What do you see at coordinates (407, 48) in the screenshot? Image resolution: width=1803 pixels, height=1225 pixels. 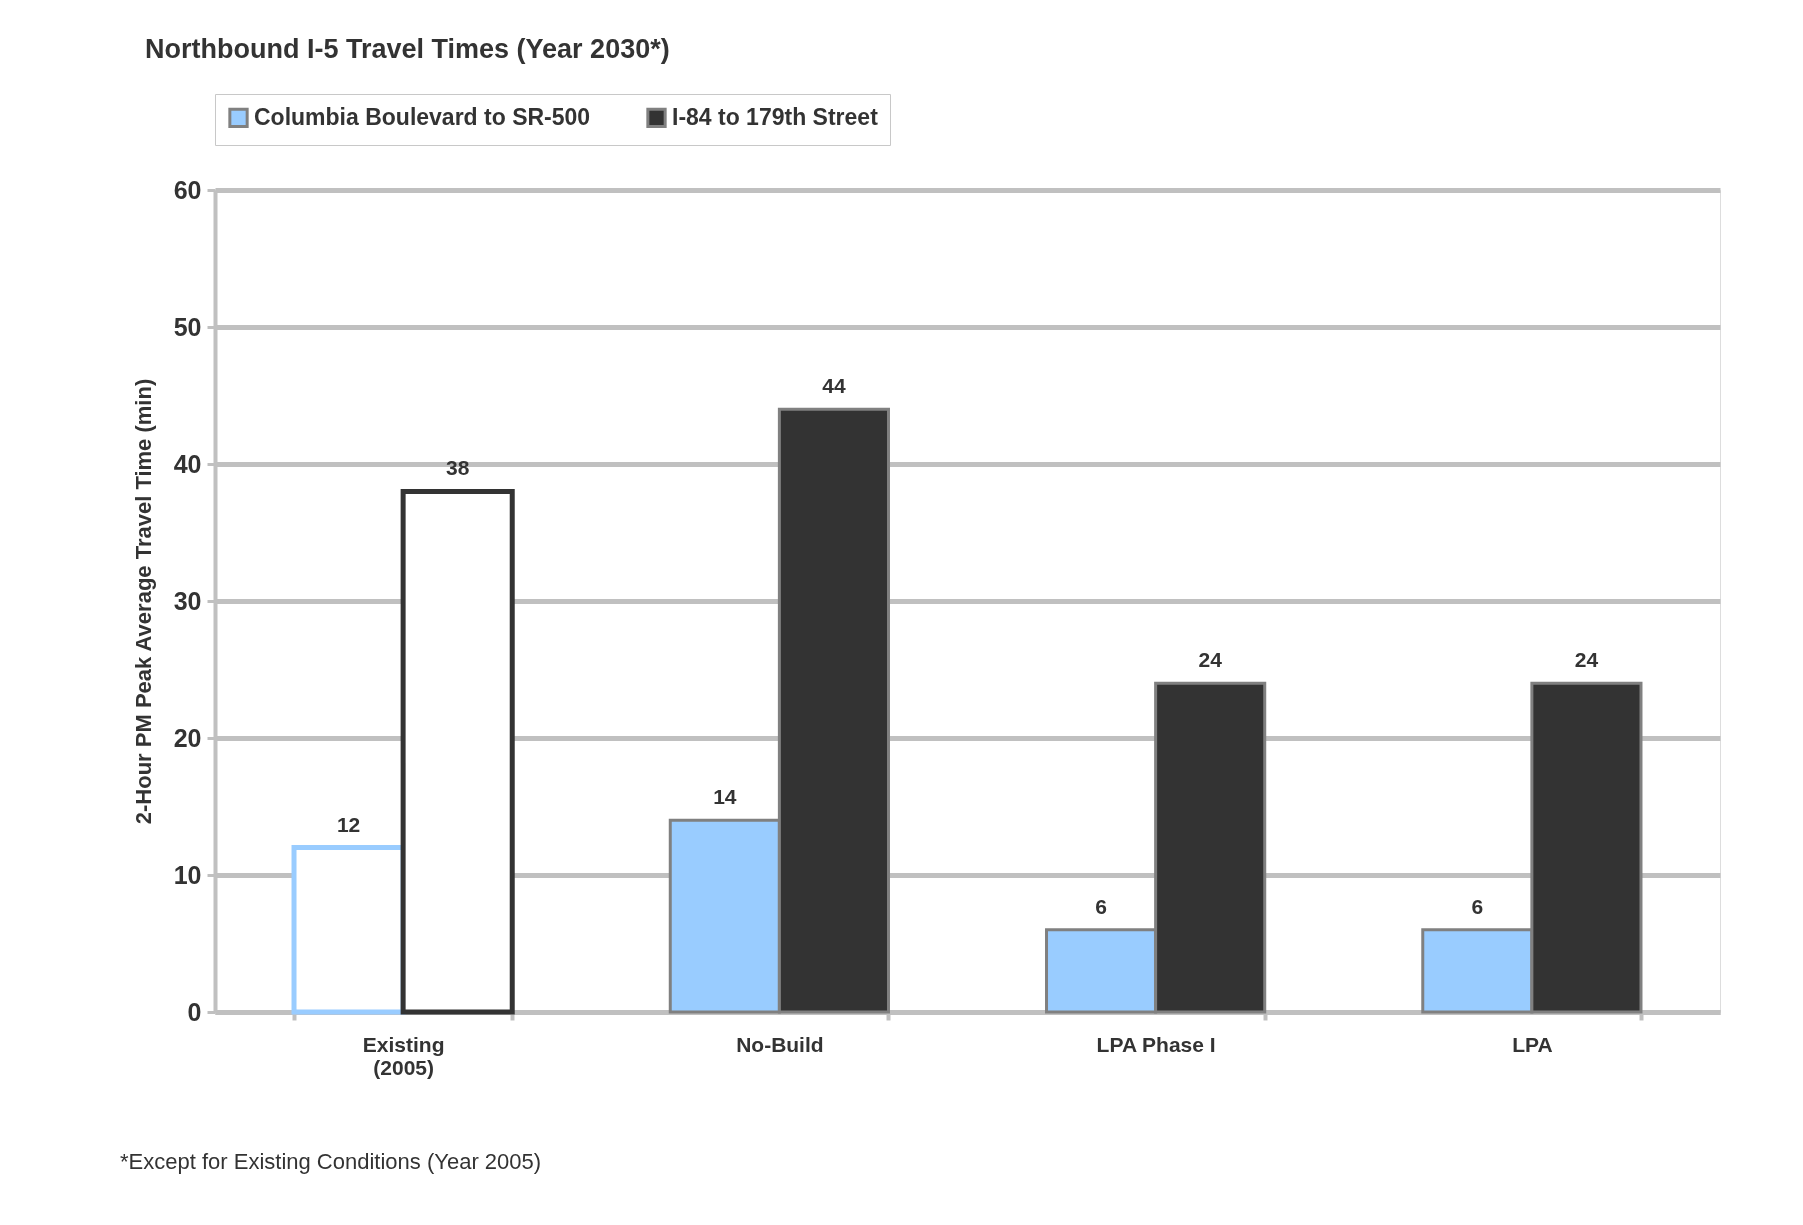 I see `chart-title: Northbound I-5 Travel Times (Year 2030*)` at bounding box center [407, 48].